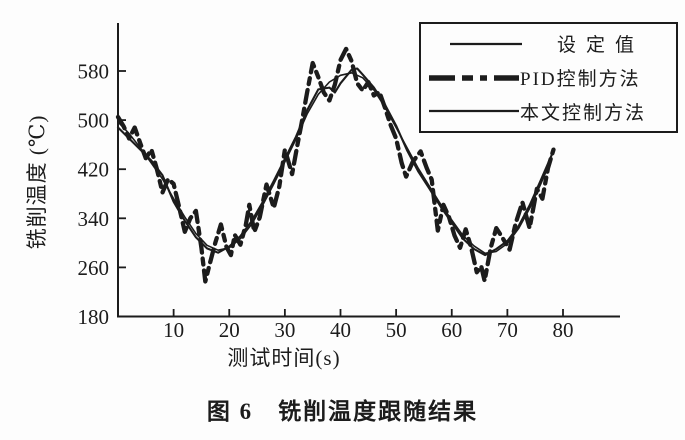  Describe the element at coordinates (94, 219) in the screenshot. I see `y-tick-label: 340` at that location.